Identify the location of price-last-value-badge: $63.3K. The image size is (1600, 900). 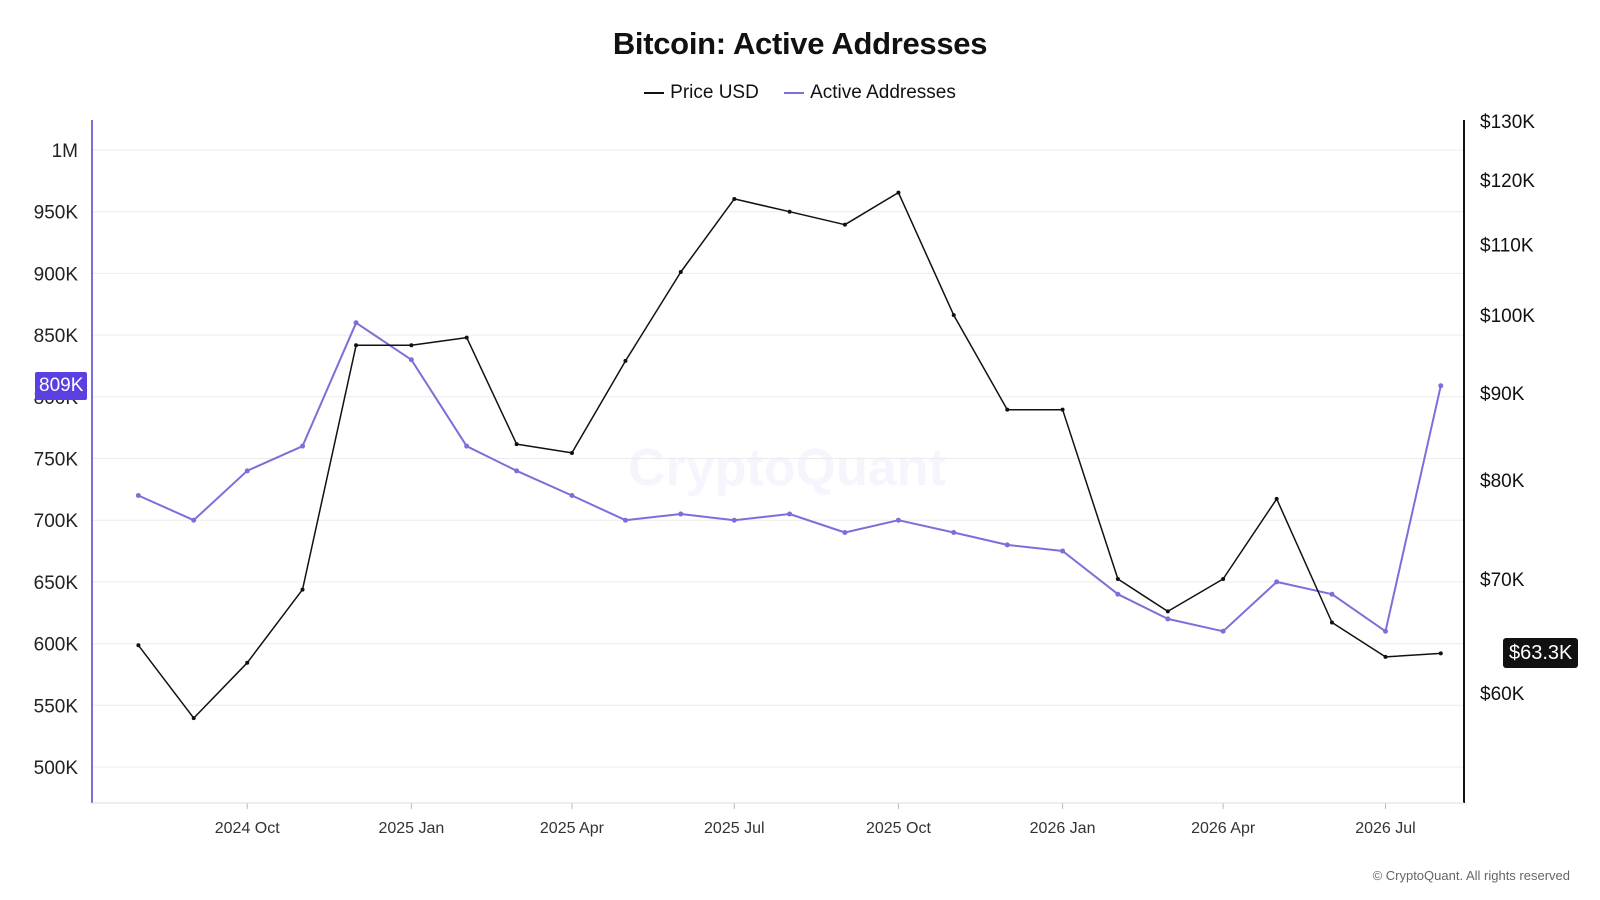
(1541, 653).